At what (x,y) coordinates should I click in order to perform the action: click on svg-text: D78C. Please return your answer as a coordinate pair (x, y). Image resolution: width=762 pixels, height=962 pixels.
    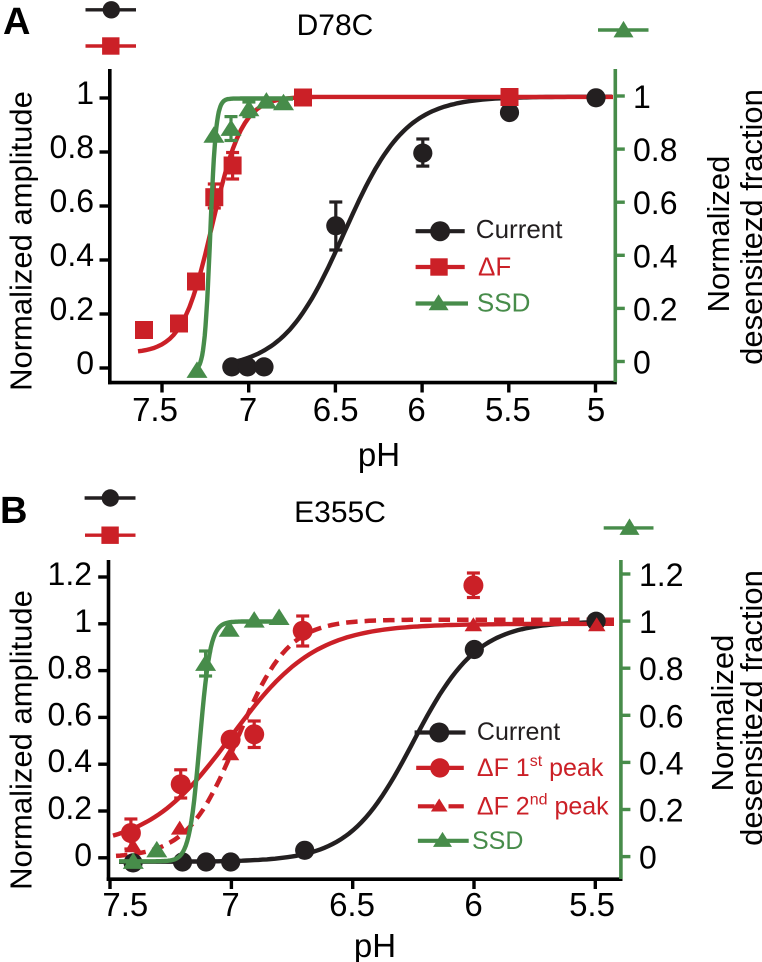
    Looking at the image, I should click on (335, 25).